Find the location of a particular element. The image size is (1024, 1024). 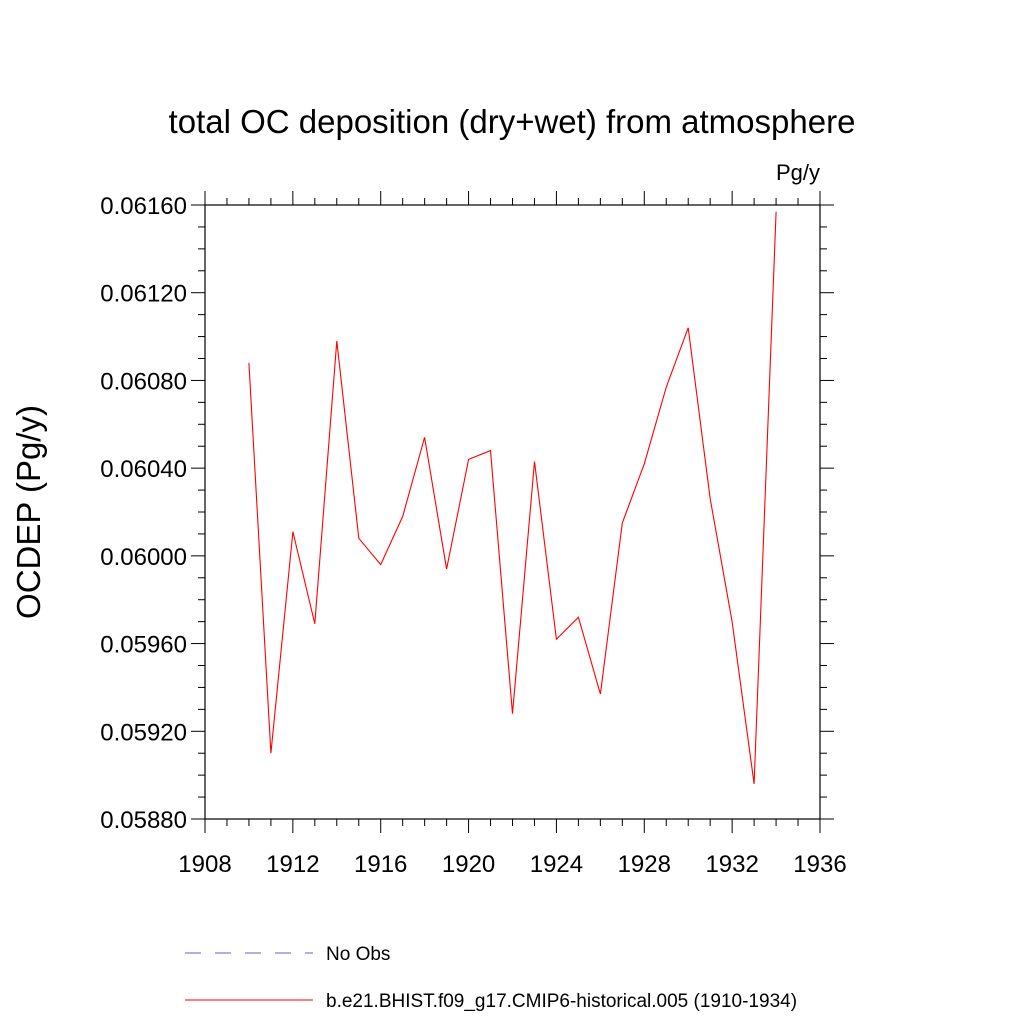

x-tick-label: 1924 is located at coordinates (556, 864).